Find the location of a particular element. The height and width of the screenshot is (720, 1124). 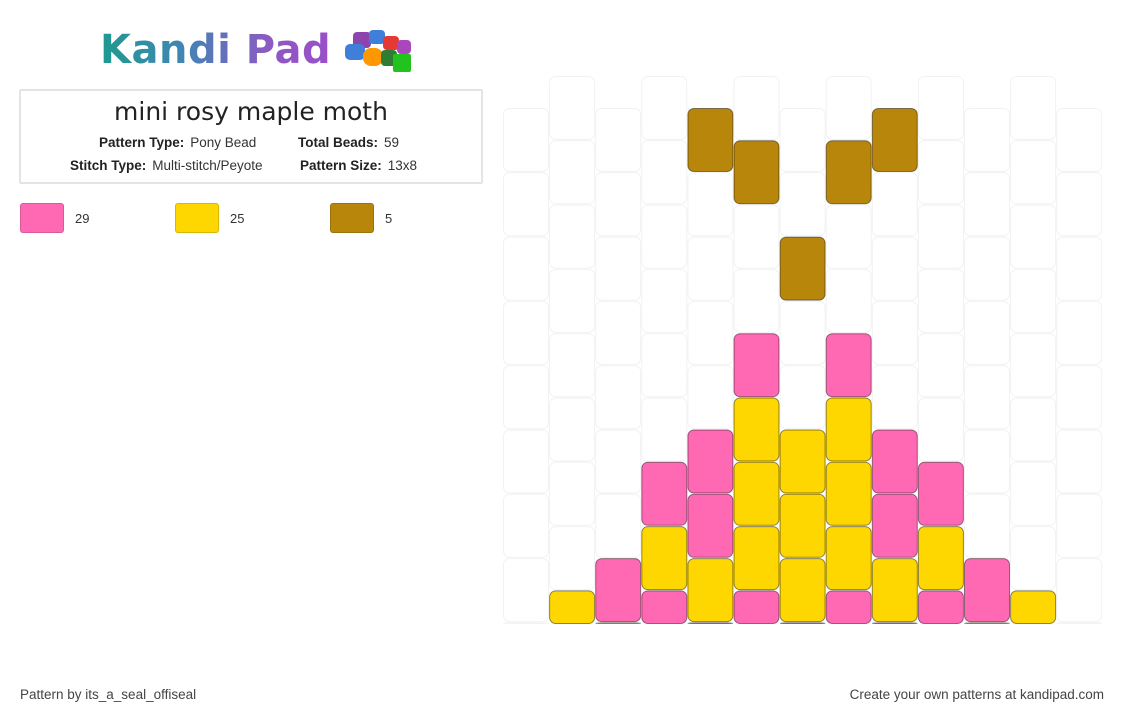

total-beads-label: Total Beads: is located at coordinates (338, 142).